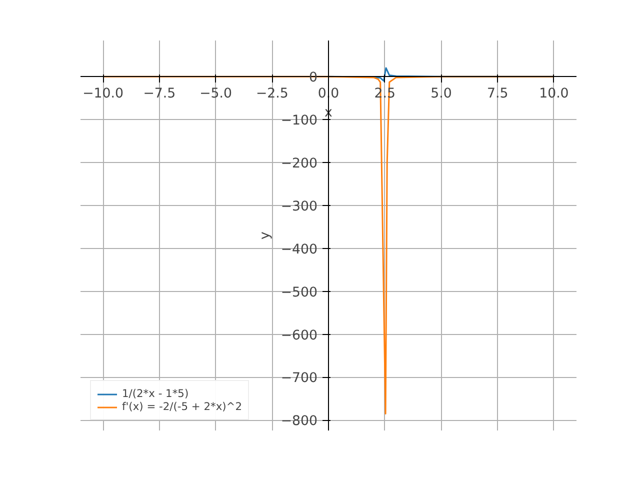 Image resolution: width=640 pixels, height=480 pixels. What do you see at coordinates (441, 94) in the screenshot?
I see `x-tick-label: 5.0` at bounding box center [441, 94].